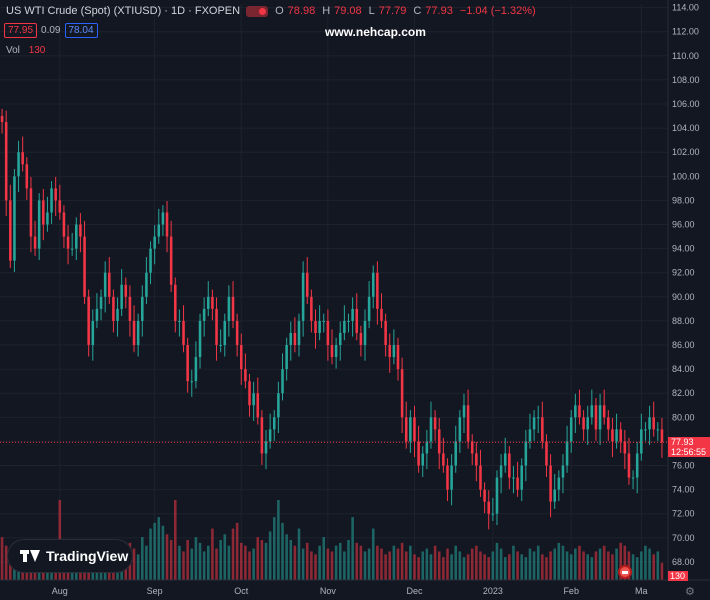  What do you see at coordinates (690, 592) in the screenshot?
I see `gear-icon: ⚙` at bounding box center [690, 592].